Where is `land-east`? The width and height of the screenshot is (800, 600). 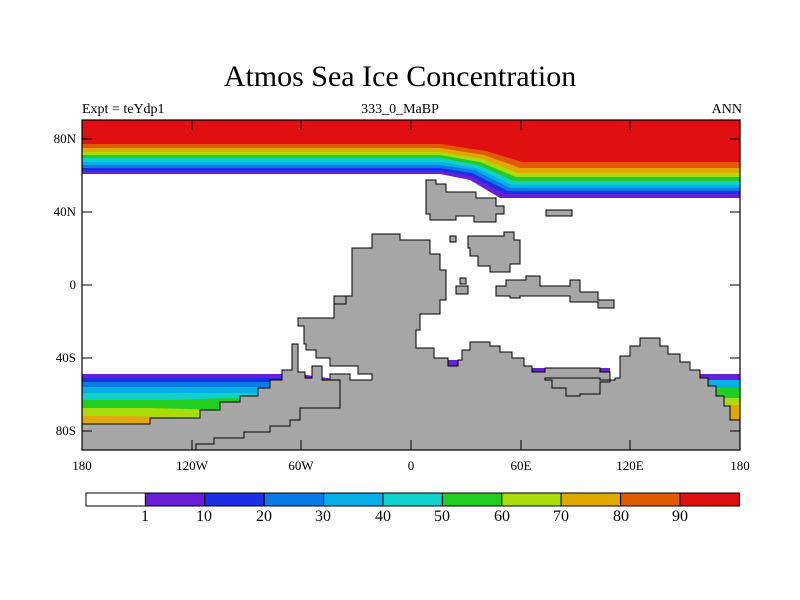
land-east is located at coordinates (555, 292).